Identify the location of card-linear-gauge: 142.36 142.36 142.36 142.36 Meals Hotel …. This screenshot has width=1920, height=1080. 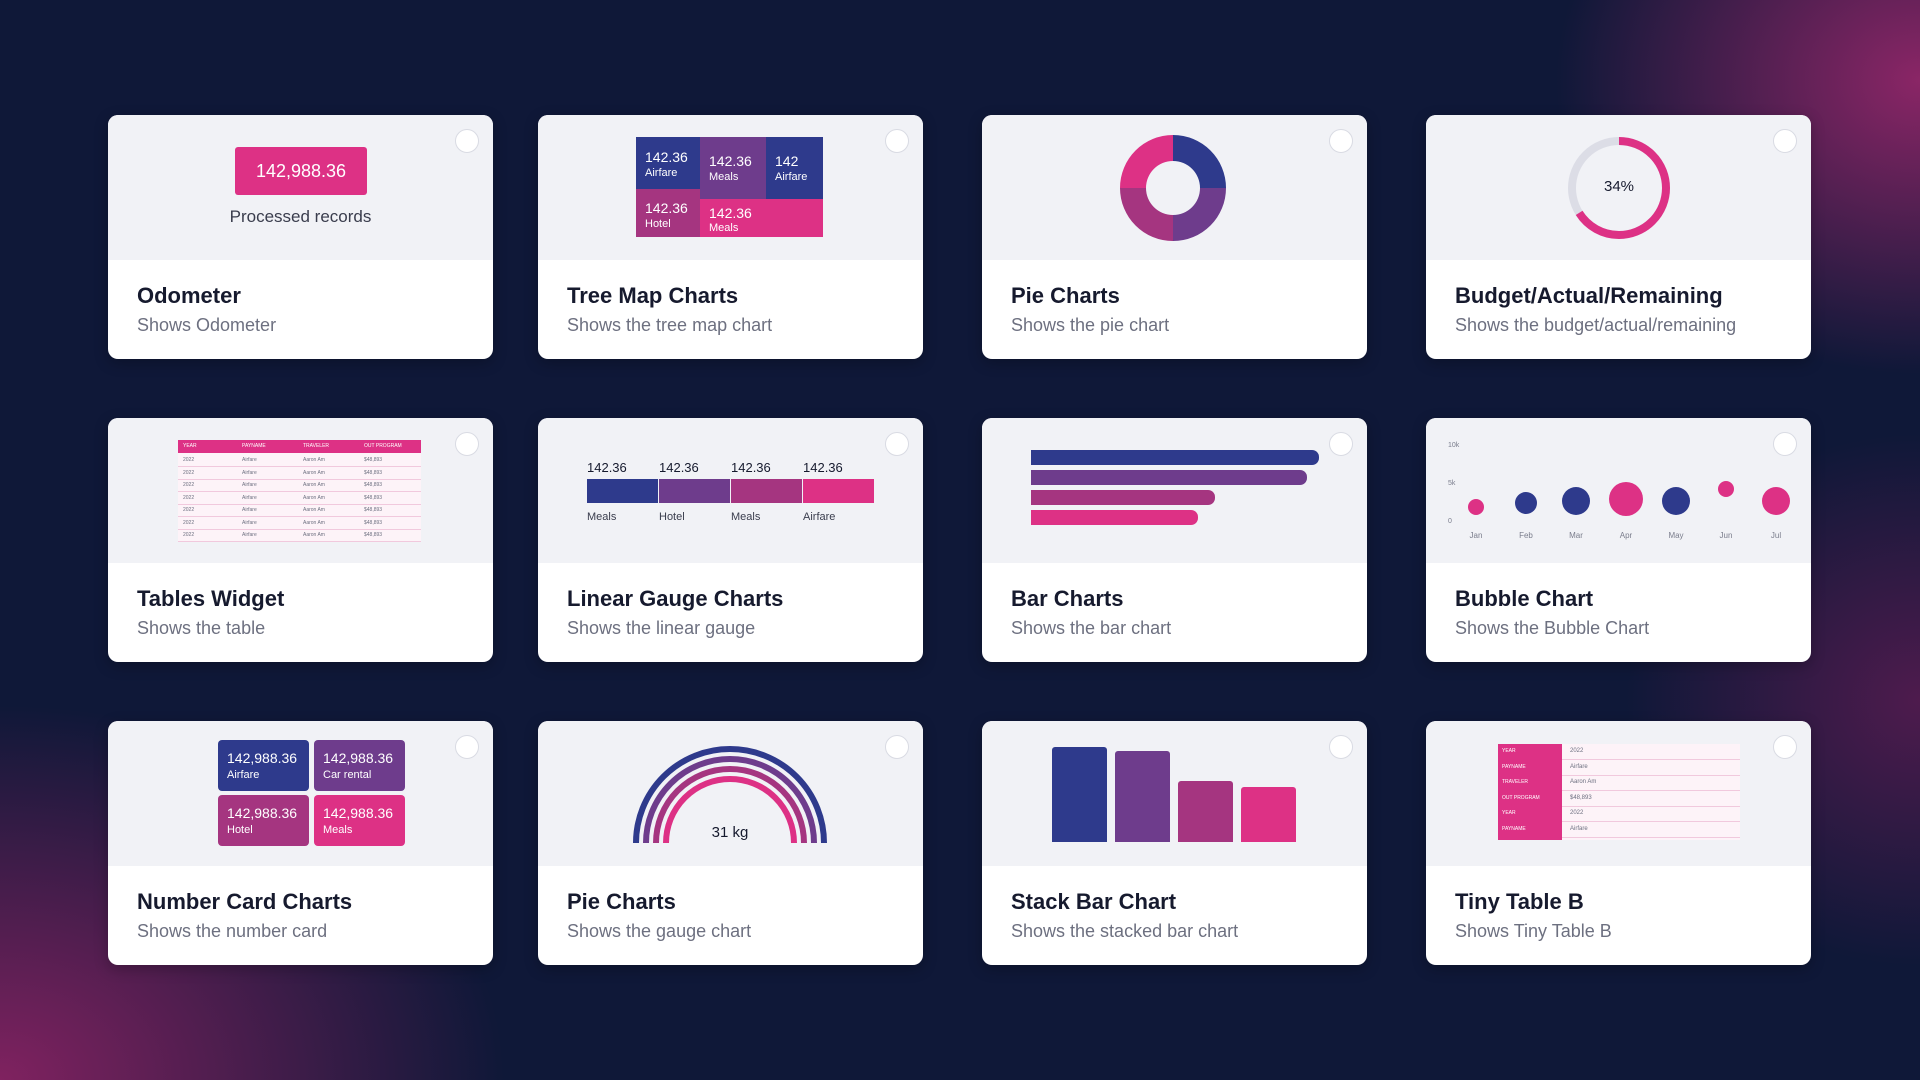
(730, 540).